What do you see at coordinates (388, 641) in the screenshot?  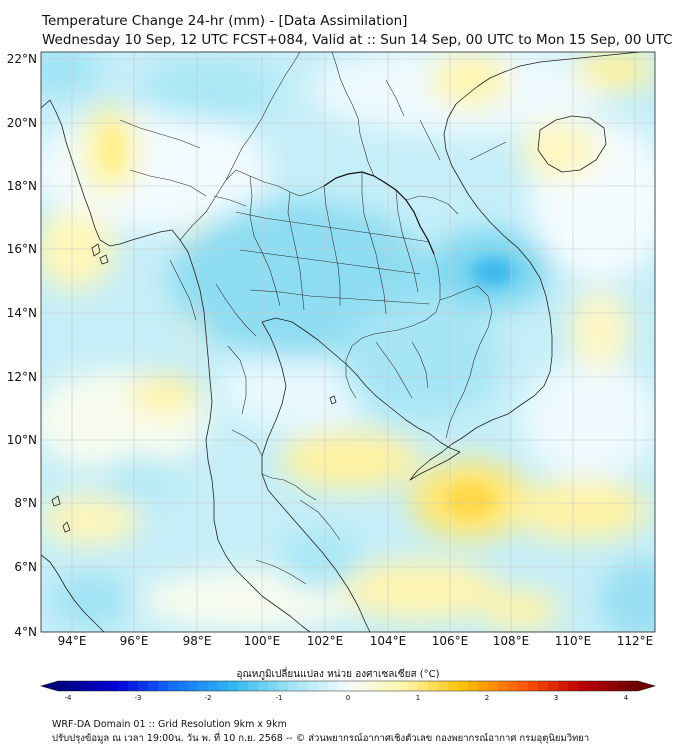 I see `lon-tick-label: 104°E` at bounding box center [388, 641].